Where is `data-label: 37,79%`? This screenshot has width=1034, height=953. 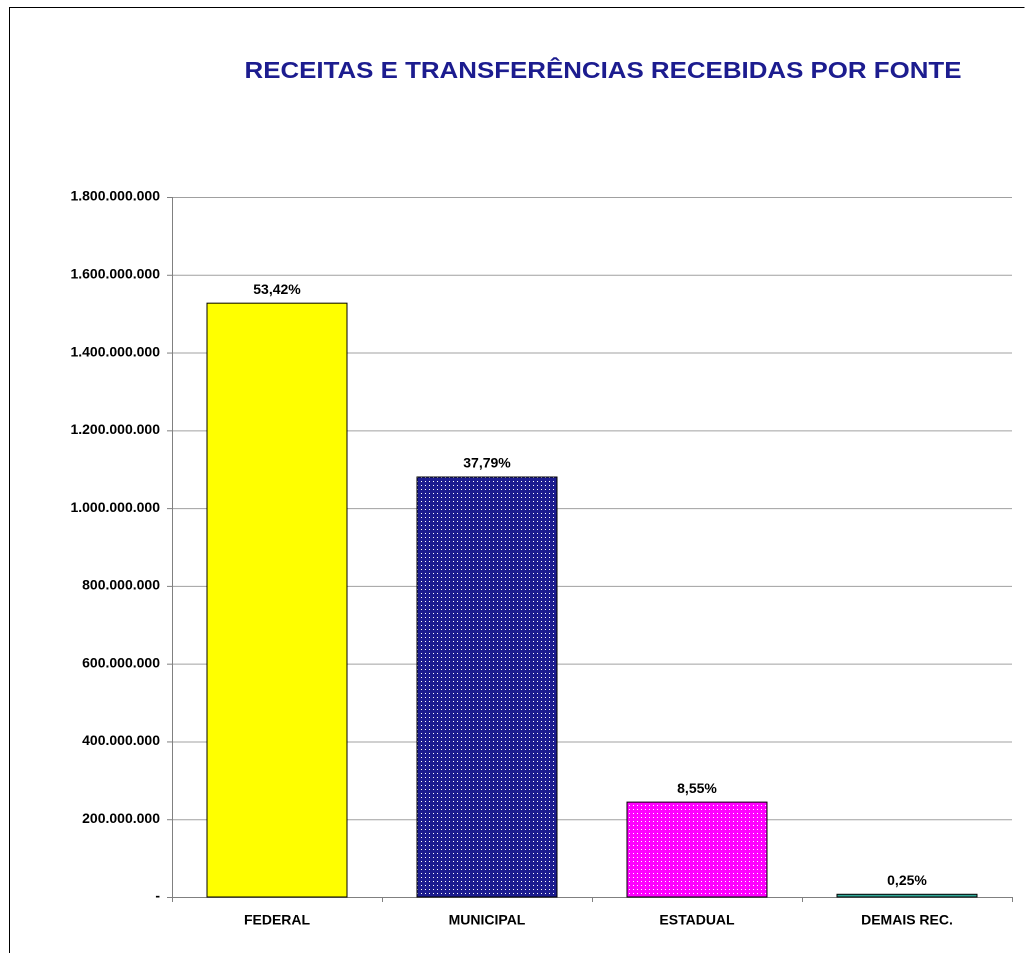 data-label: 37,79% is located at coordinates (487, 463).